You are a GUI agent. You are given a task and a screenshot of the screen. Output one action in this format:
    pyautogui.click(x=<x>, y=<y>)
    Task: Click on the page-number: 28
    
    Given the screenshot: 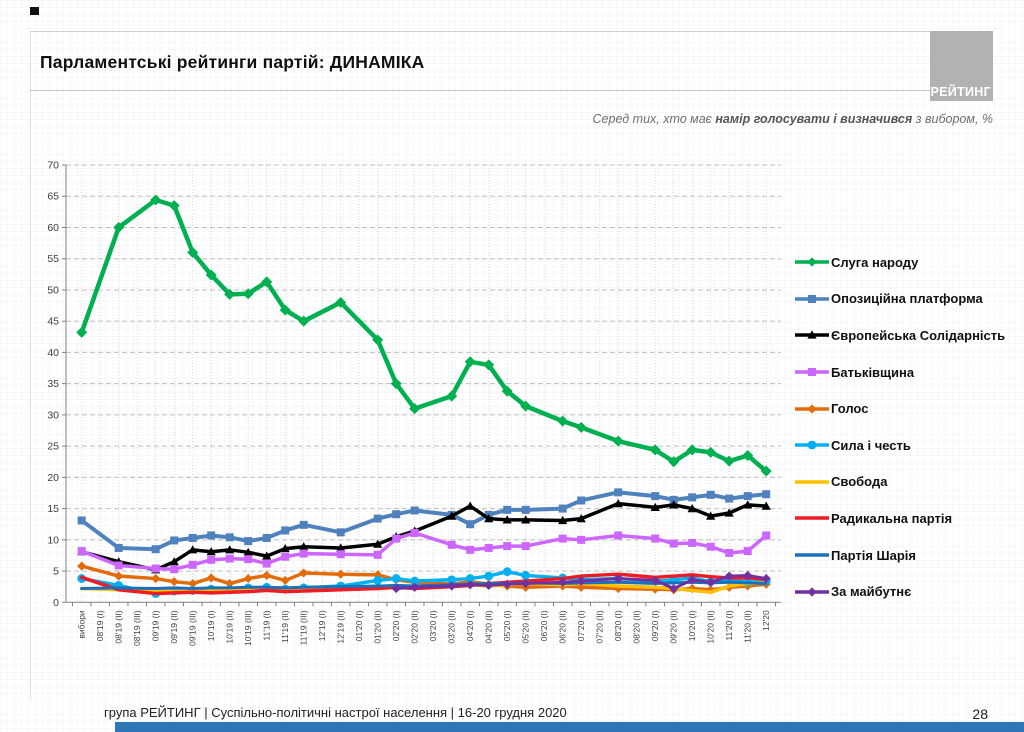 What is the action you would take?
    pyautogui.click(x=980, y=714)
    